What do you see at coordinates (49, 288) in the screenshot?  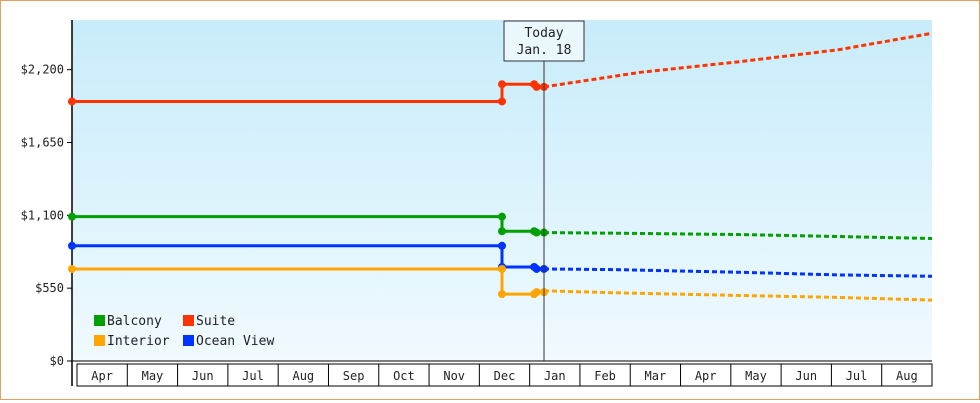 I see `y-tick-label: $550` at bounding box center [49, 288].